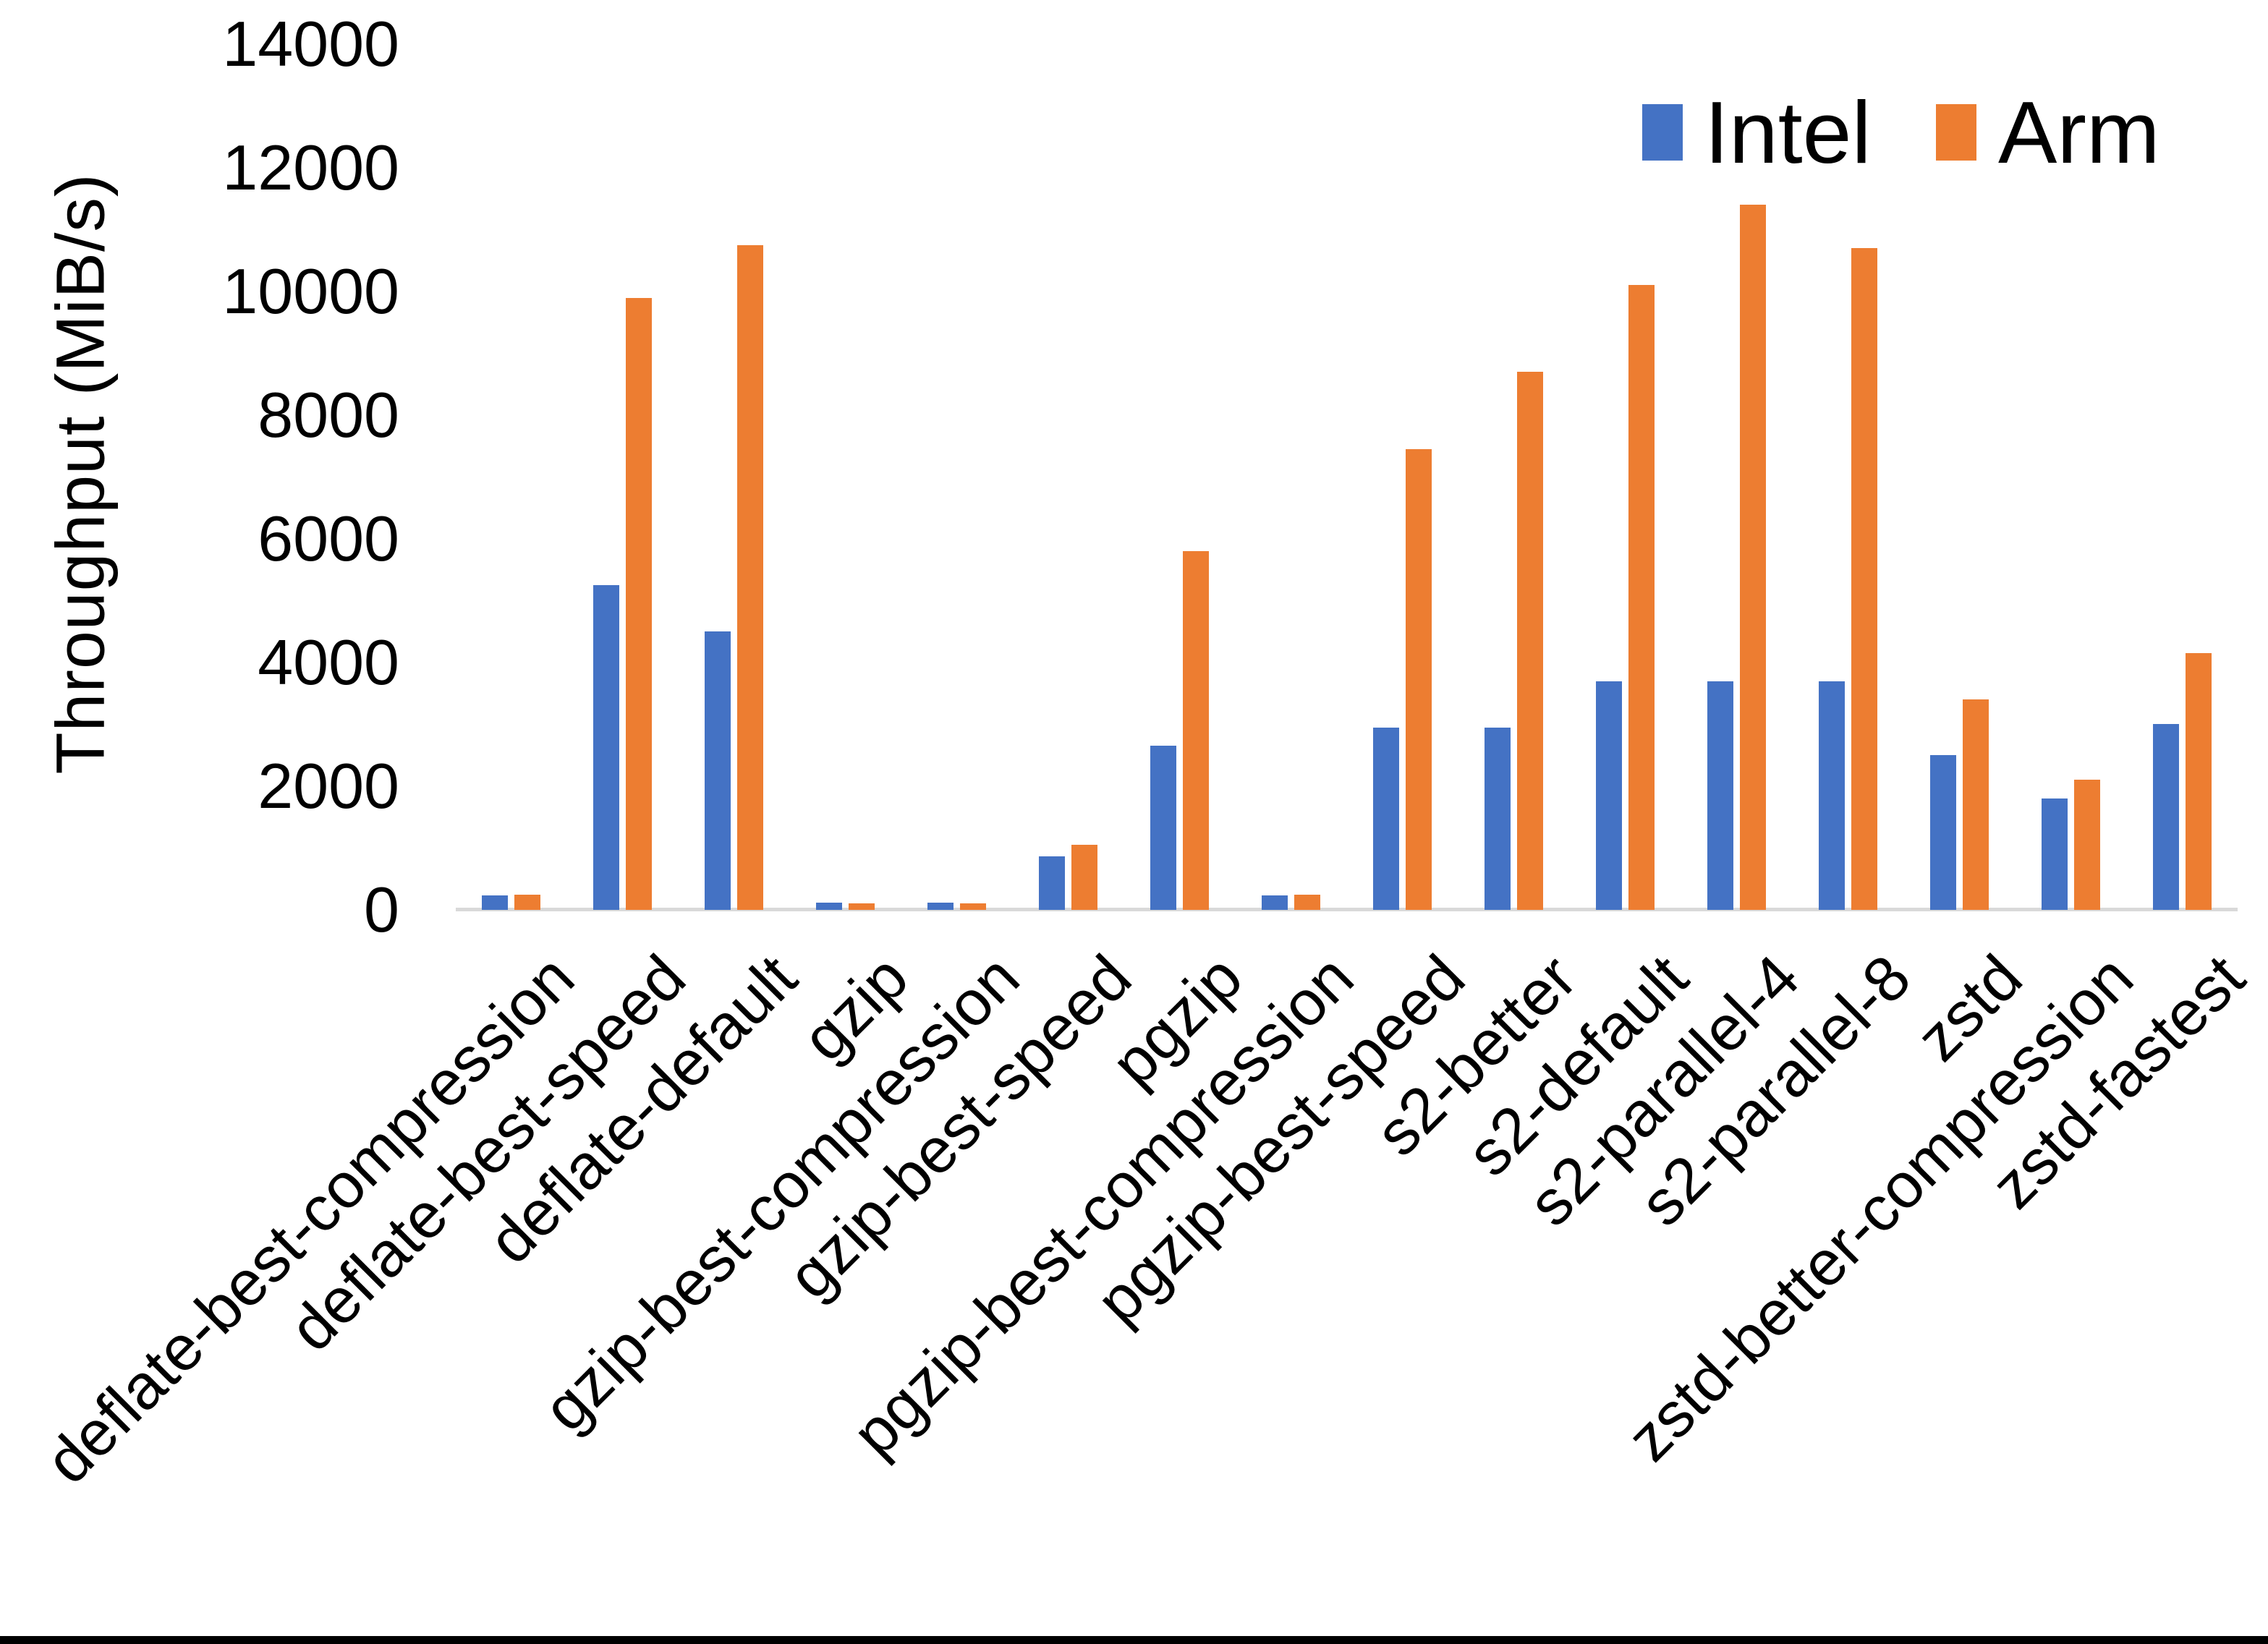 The width and height of the screenshot is (2268, 1644). What do you see at coordinates (639, 604) in the screenshot?
I see `bar-arm-deflate-best-speed` at bounding box center [639, 604].